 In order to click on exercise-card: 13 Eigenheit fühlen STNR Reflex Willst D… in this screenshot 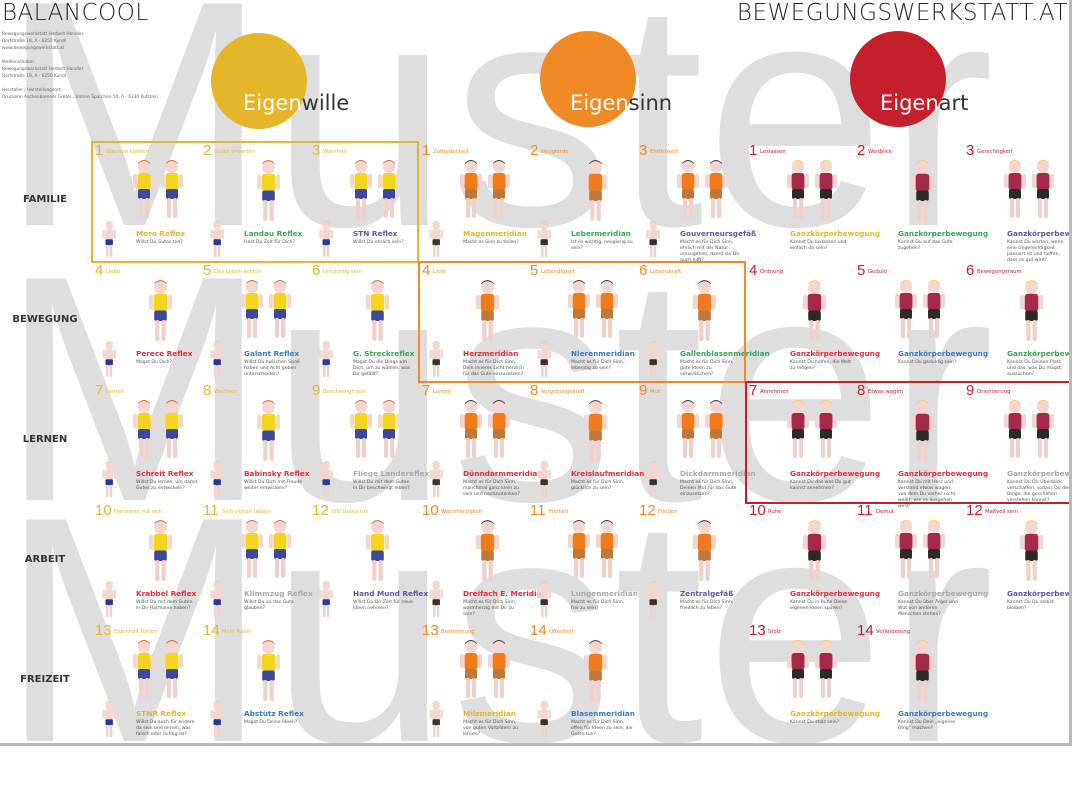, I will do `click(146, 682)`.